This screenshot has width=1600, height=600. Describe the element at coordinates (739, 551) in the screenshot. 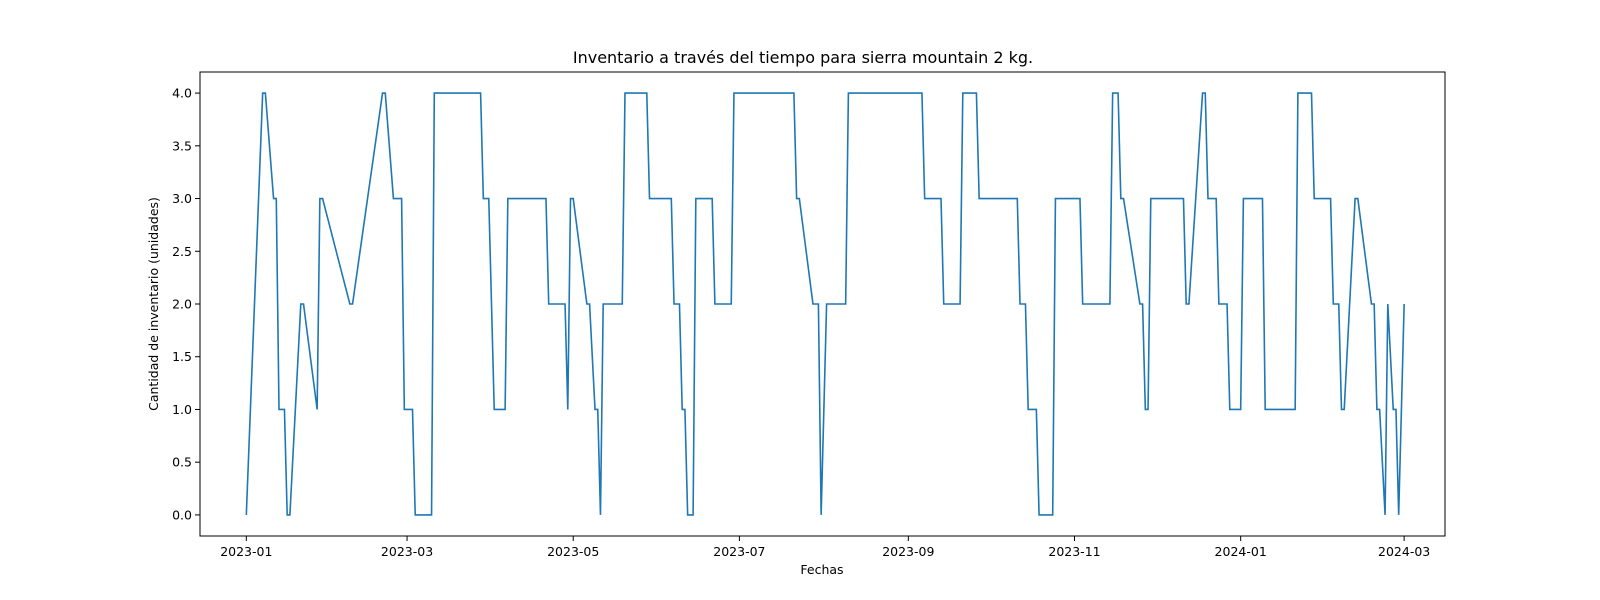

I see `x-tick-label: 2023-07` at that location.